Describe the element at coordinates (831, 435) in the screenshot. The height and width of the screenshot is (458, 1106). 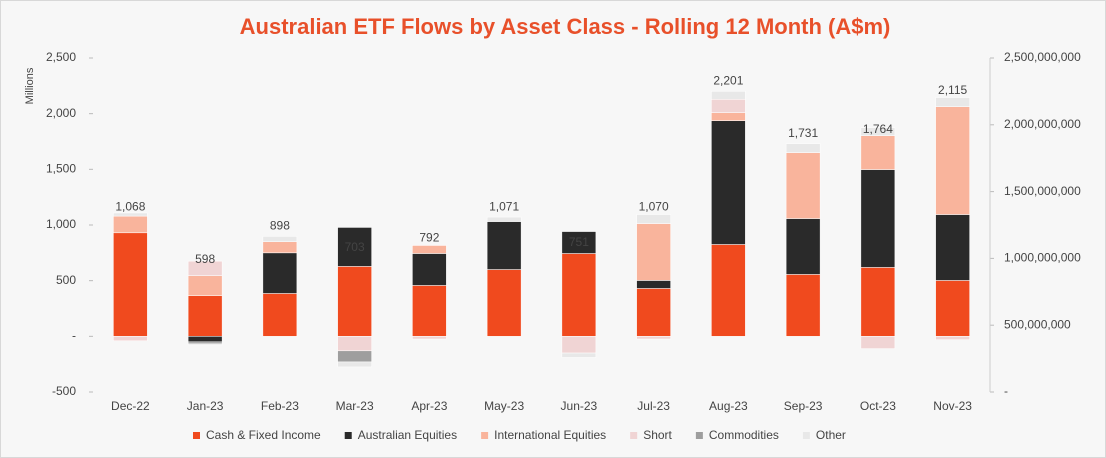
I see `legend-label: Other` at that location.